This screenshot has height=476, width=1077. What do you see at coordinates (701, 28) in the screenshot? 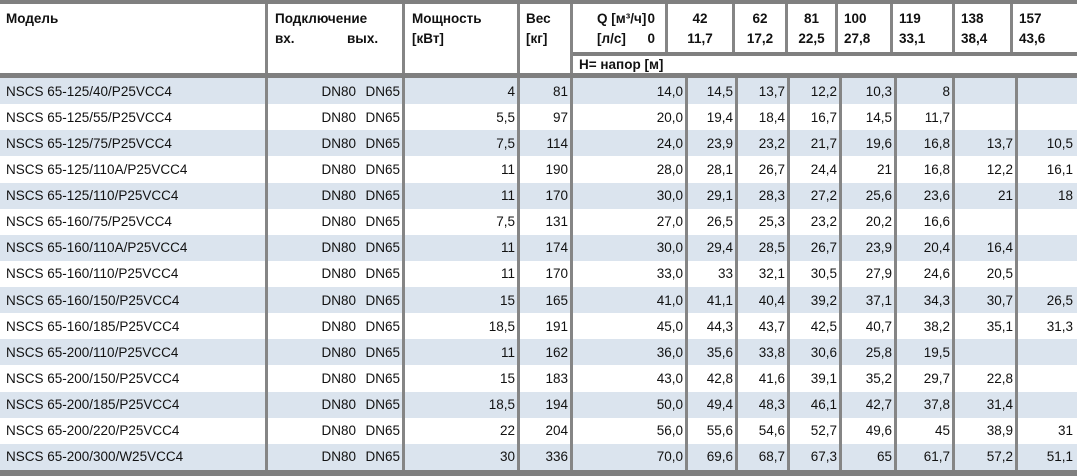
I see `flow-col-42: 42 11,7` at bounding box center [701, 28].